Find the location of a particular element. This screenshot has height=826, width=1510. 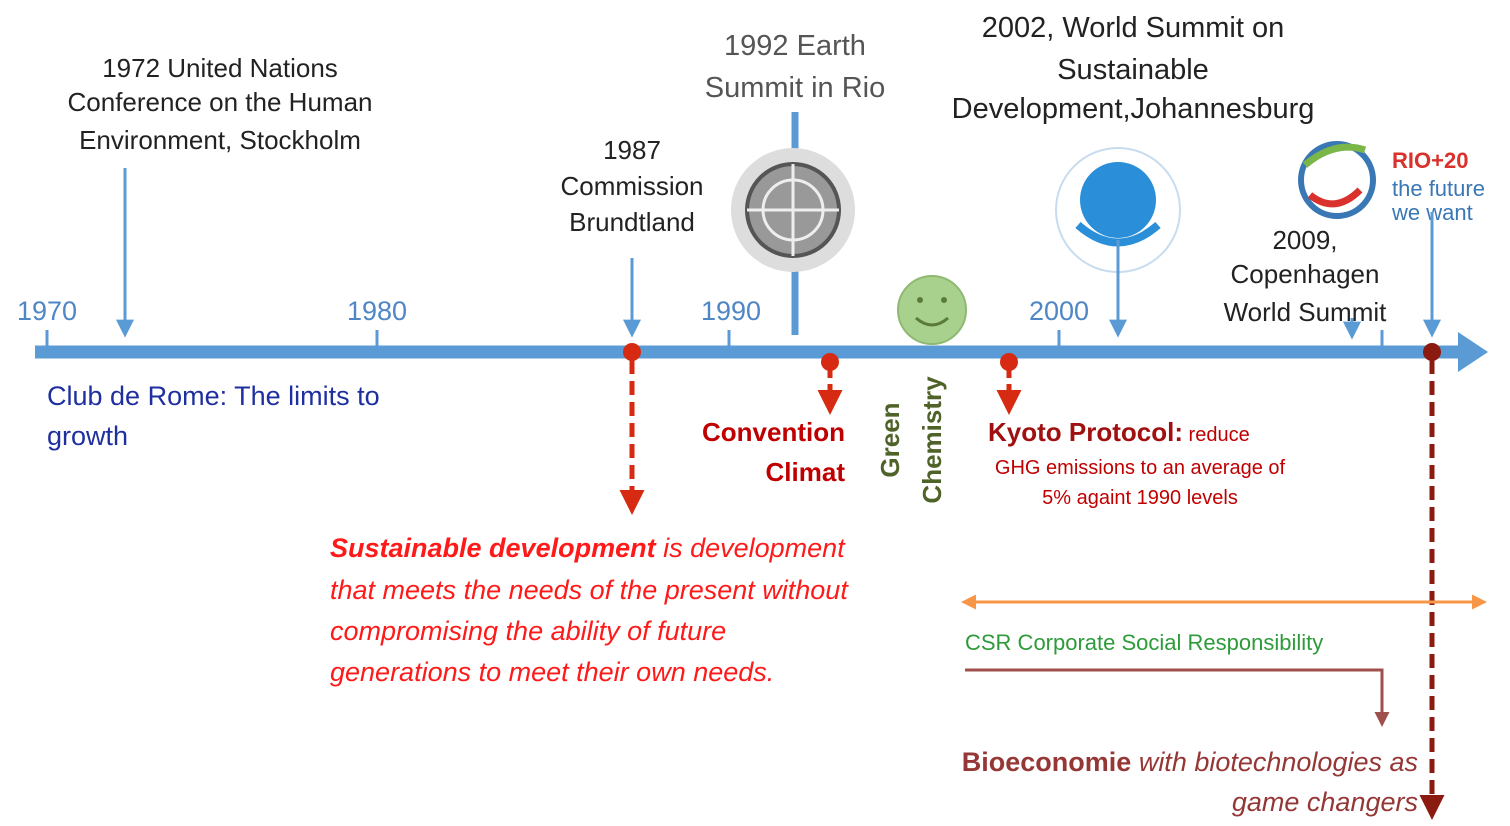

event-text: 1987 is located at coordinates (632, 150).